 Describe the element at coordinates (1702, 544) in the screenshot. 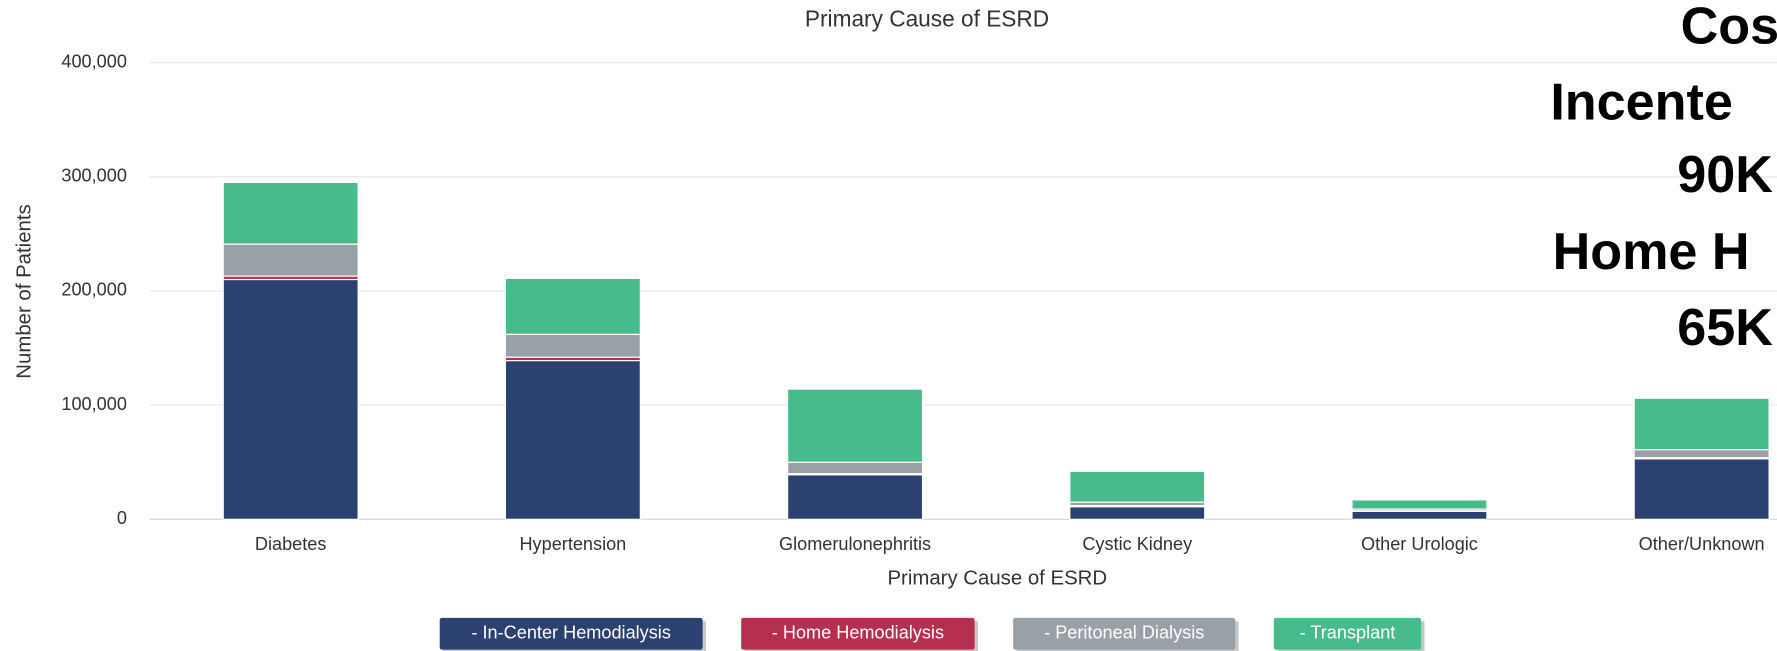

I see `x-tick-label: Other/Unknown` at that location.